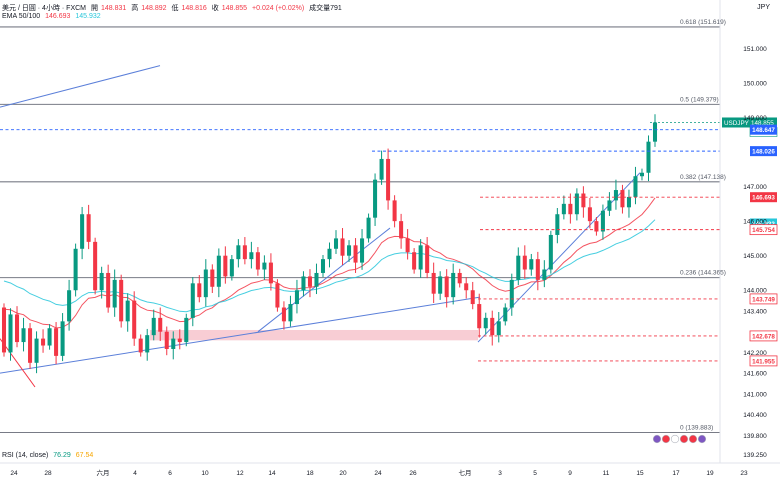  I want to click on y-tick-label: 144.000, so click(755, 291).